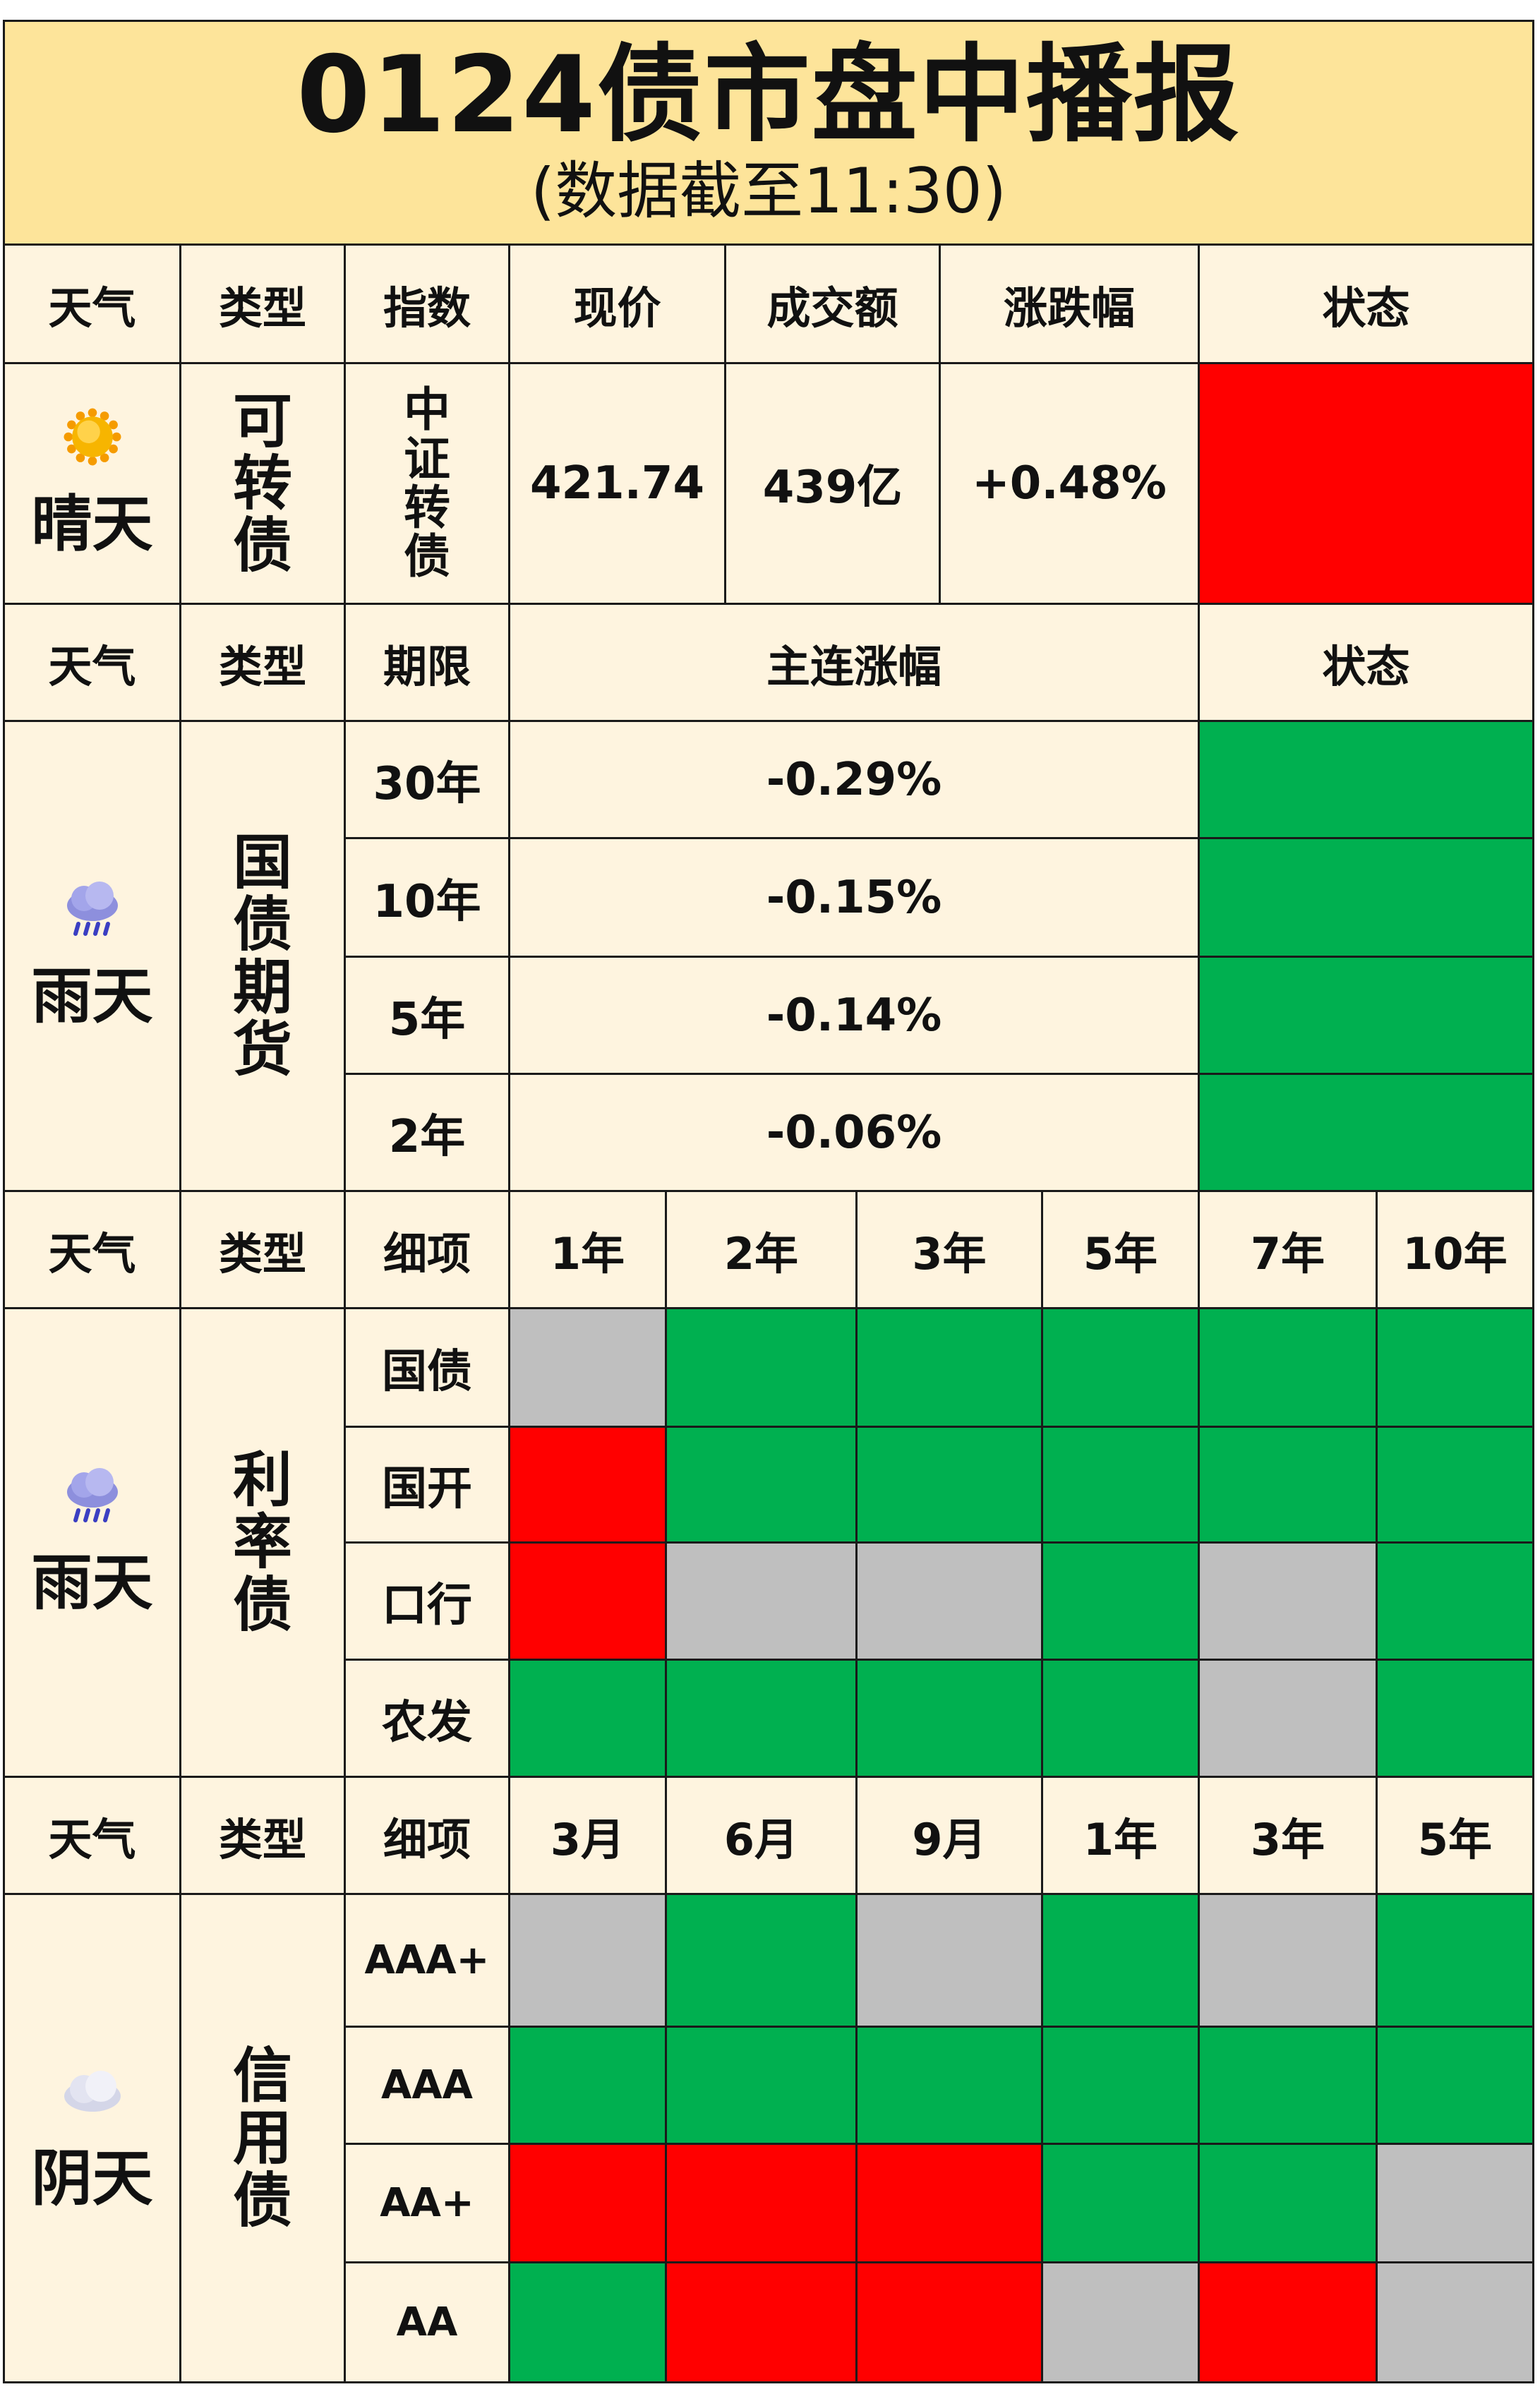 Image resolution: width=1540 pixels, height=2394 pixels. Describe the element at coordinates (1455, 1249) in the screenshot. I see `header-cell: 10年` at that location.